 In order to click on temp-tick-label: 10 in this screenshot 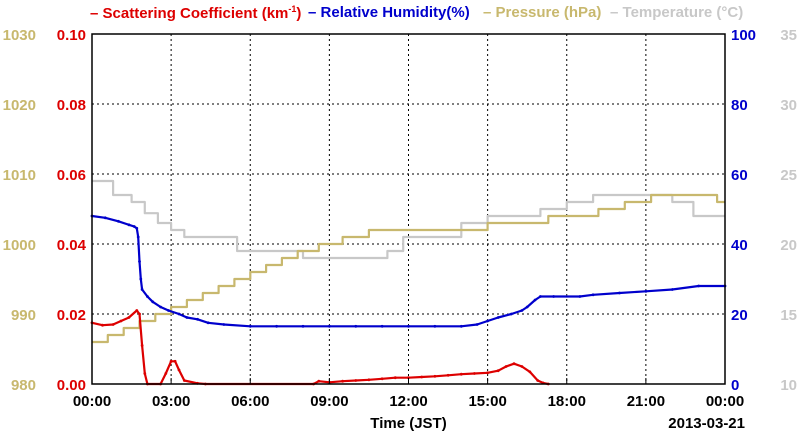, I will do `click(788, 385)`.